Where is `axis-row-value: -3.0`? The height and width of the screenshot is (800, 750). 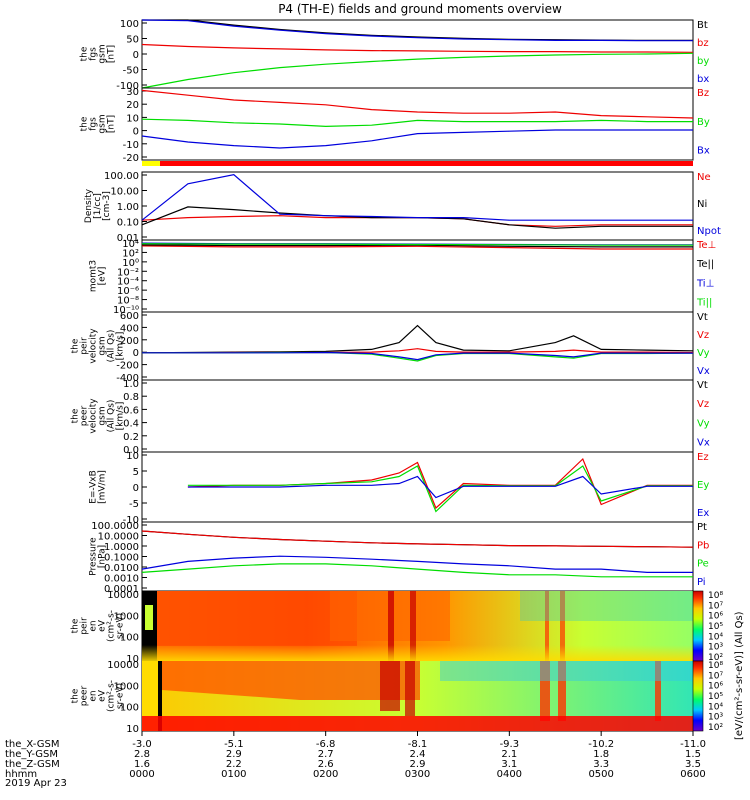 axis-row-value: -3.0 is located at coordinates (142, 744).